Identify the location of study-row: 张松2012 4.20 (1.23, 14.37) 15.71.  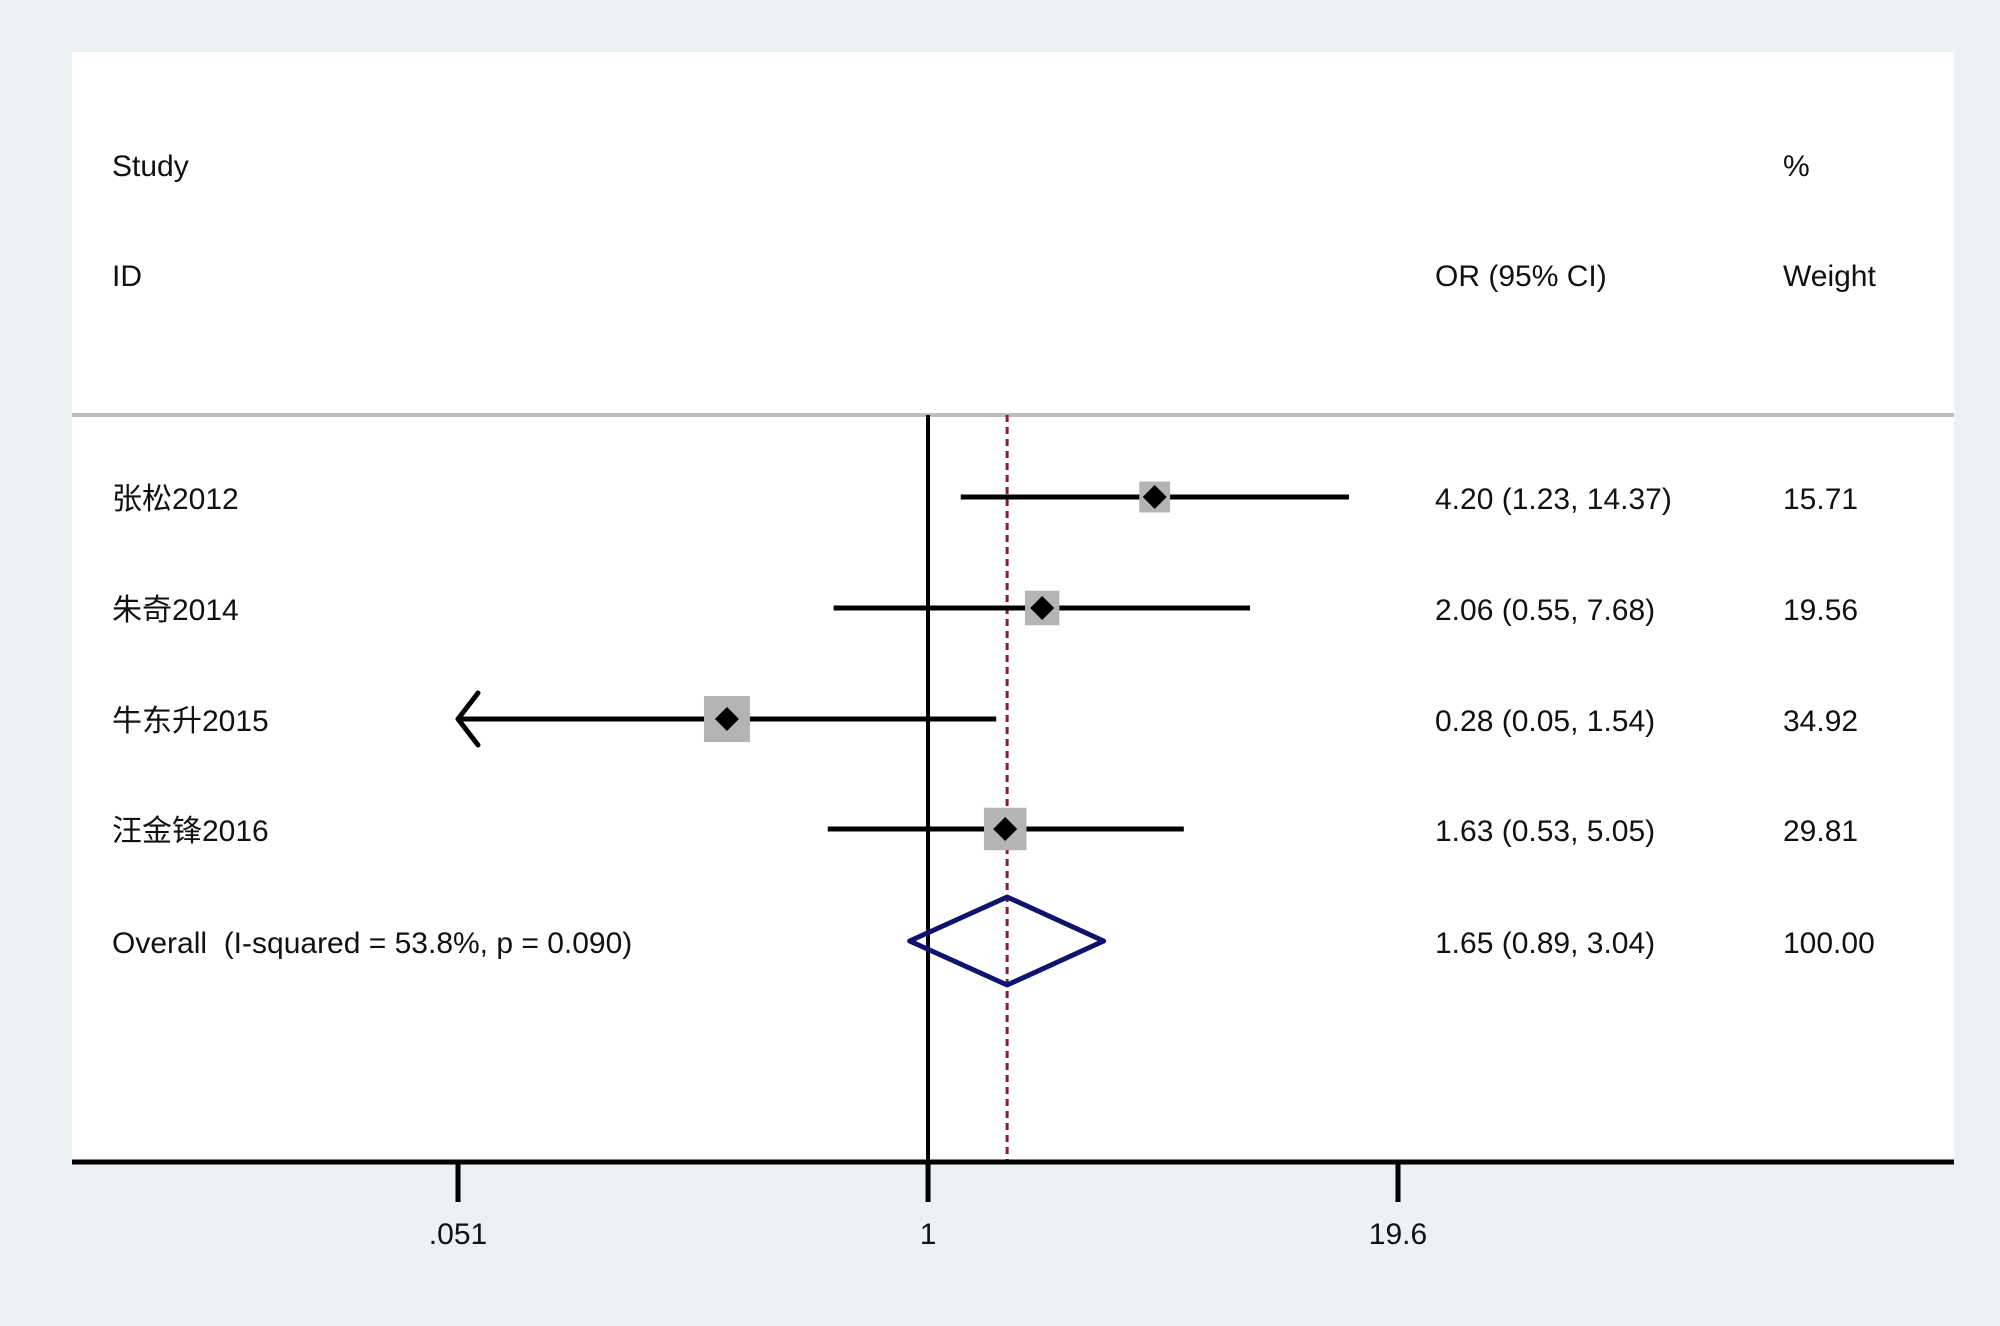
(985, 498).